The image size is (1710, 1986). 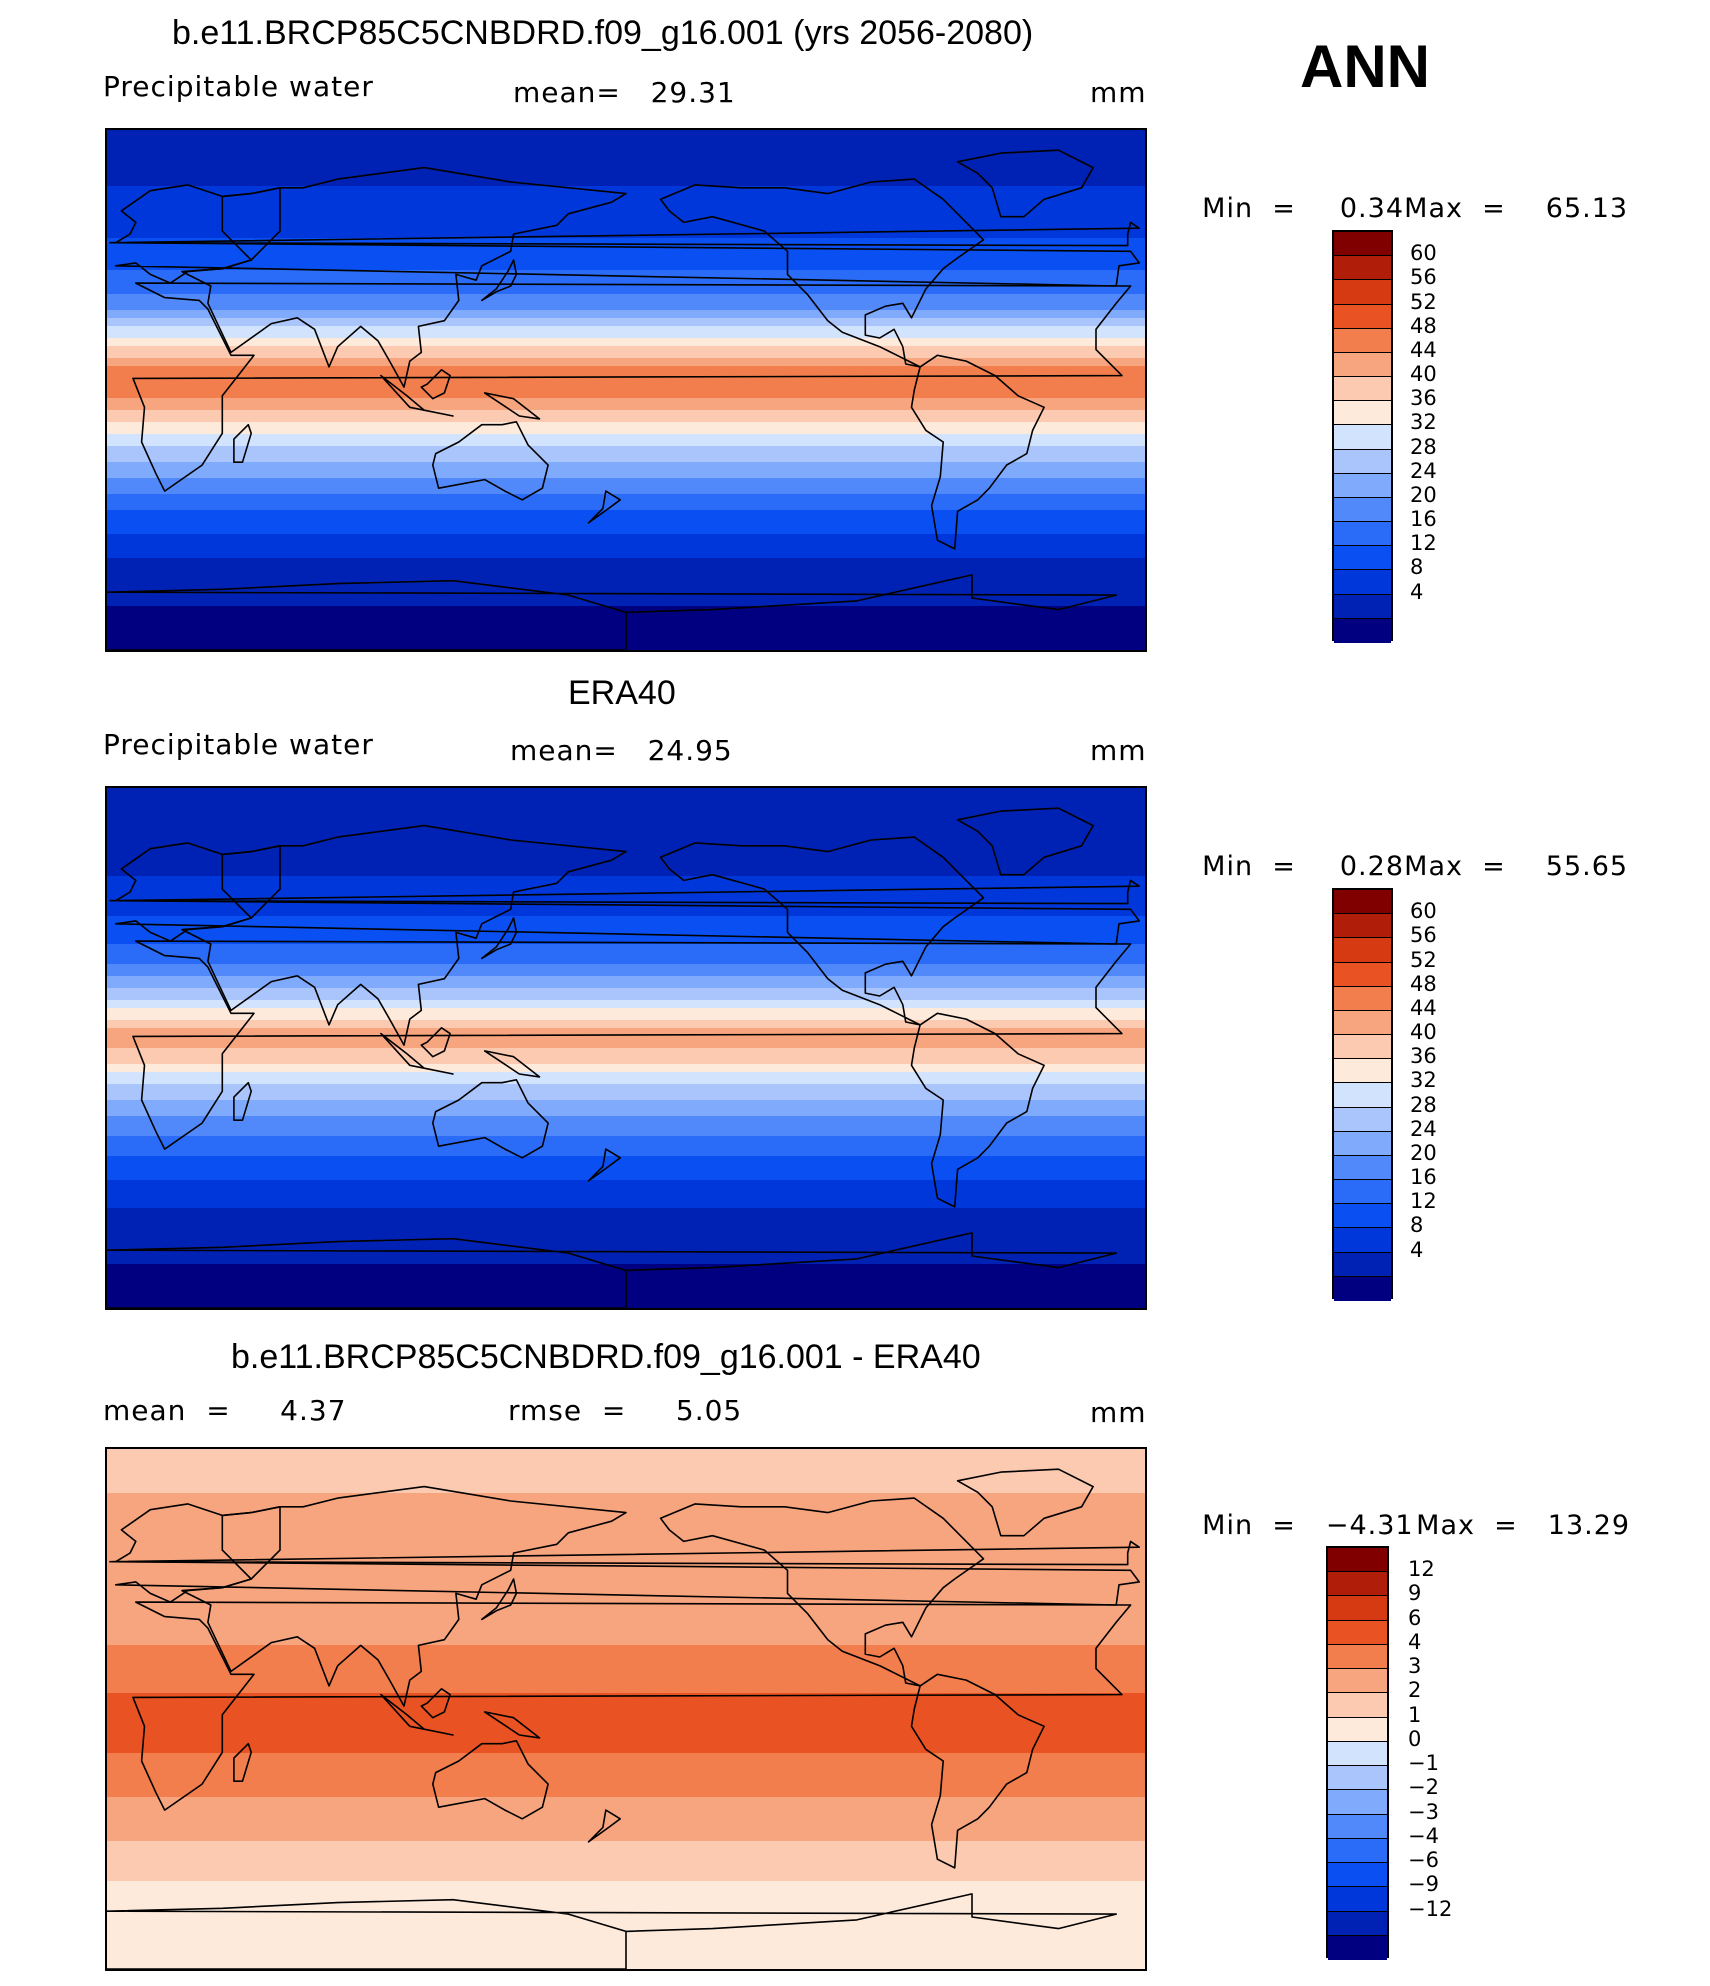 I want to click on colorbar-3-tick-label: 6, so click(x=1415, y=1617).